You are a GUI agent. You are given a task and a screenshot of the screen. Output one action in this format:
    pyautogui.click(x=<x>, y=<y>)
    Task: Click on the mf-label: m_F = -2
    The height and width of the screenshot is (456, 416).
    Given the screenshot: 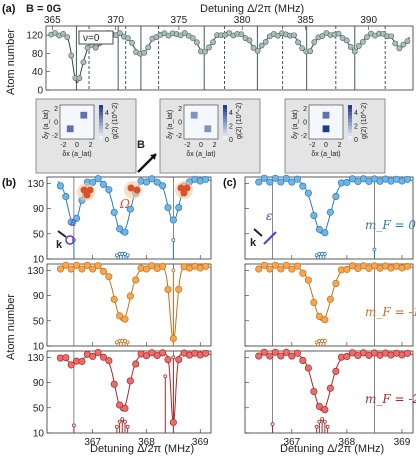 What is the action you would take?
    pyautogui.click(x=390, y=399)
    